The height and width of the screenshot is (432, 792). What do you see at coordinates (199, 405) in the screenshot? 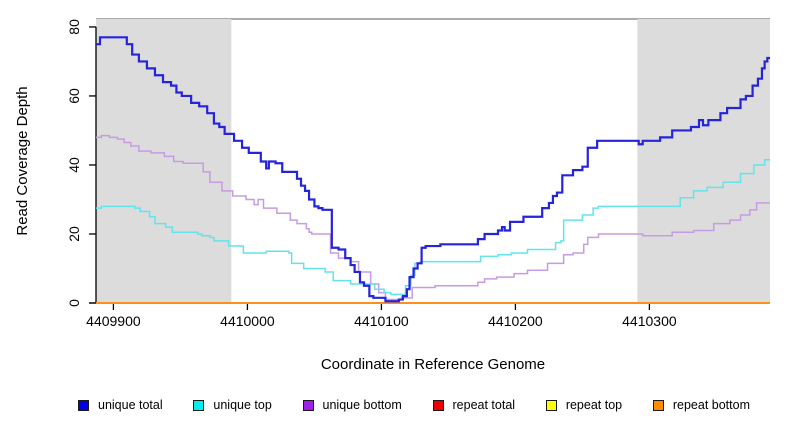
I see `legend-swatch-unique-top` at bounding box center [199, 405].